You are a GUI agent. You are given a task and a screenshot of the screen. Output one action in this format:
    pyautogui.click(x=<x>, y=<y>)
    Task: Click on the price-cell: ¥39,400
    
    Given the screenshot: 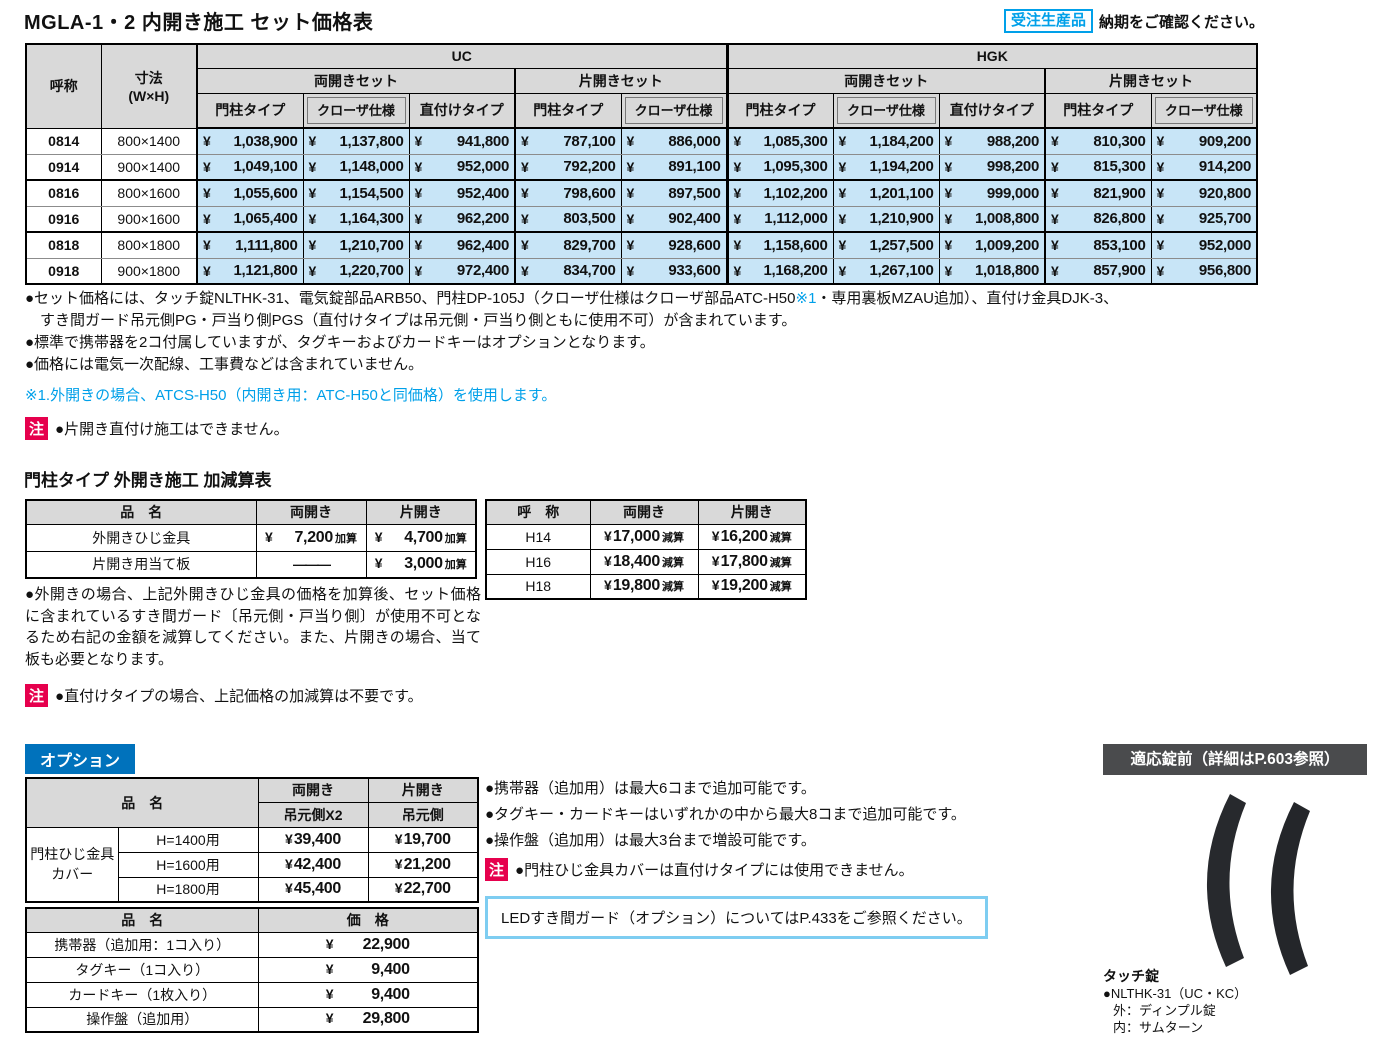 What is the action you would take?
    pyautogui.click(x=313, y=839)
    